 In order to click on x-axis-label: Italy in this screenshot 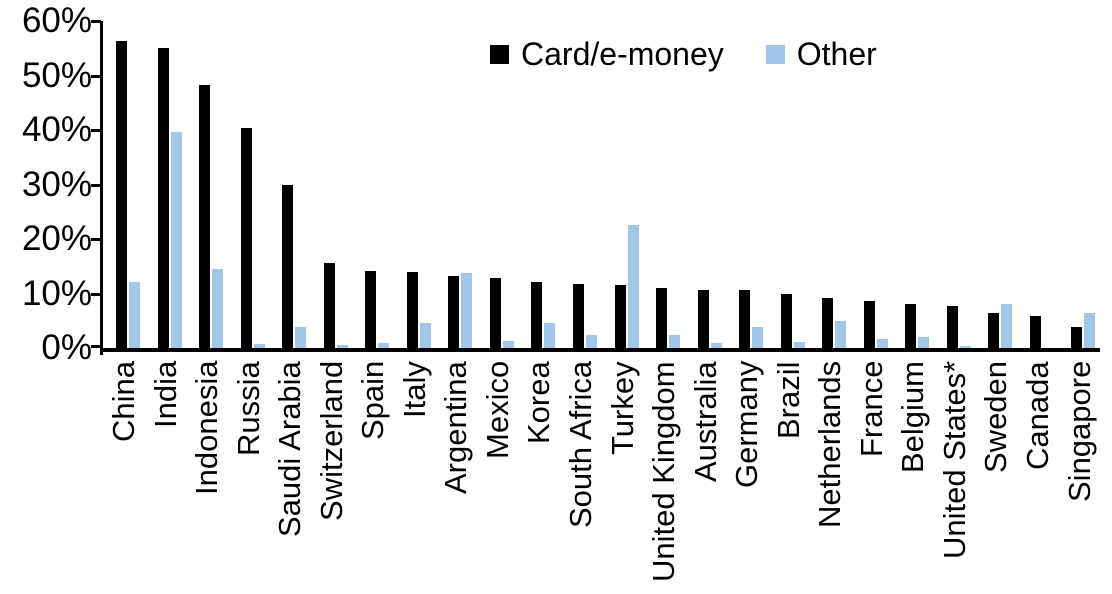, I will do `click(414, 389)`.